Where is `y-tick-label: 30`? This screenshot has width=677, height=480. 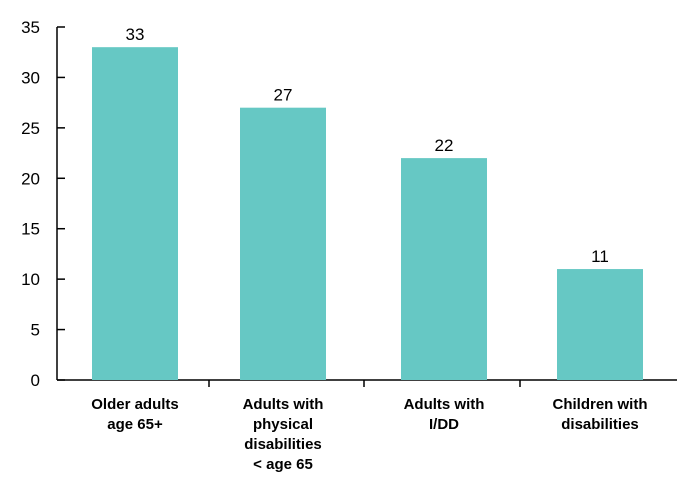 y-tick-label: 30 is located at coordinates (30, 77).